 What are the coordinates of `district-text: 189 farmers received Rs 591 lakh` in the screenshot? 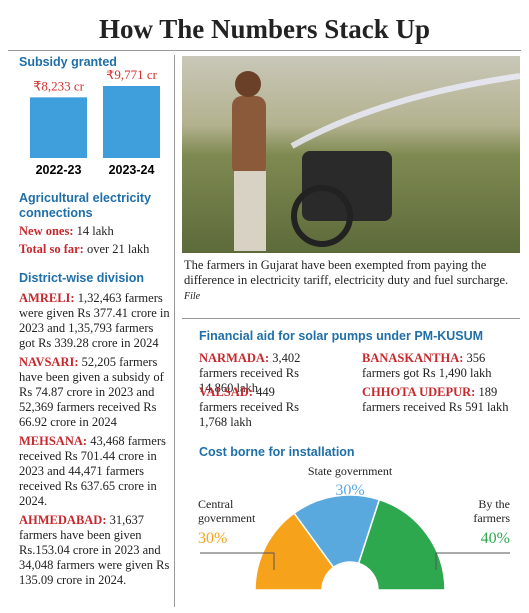 It's located at (435, 399).